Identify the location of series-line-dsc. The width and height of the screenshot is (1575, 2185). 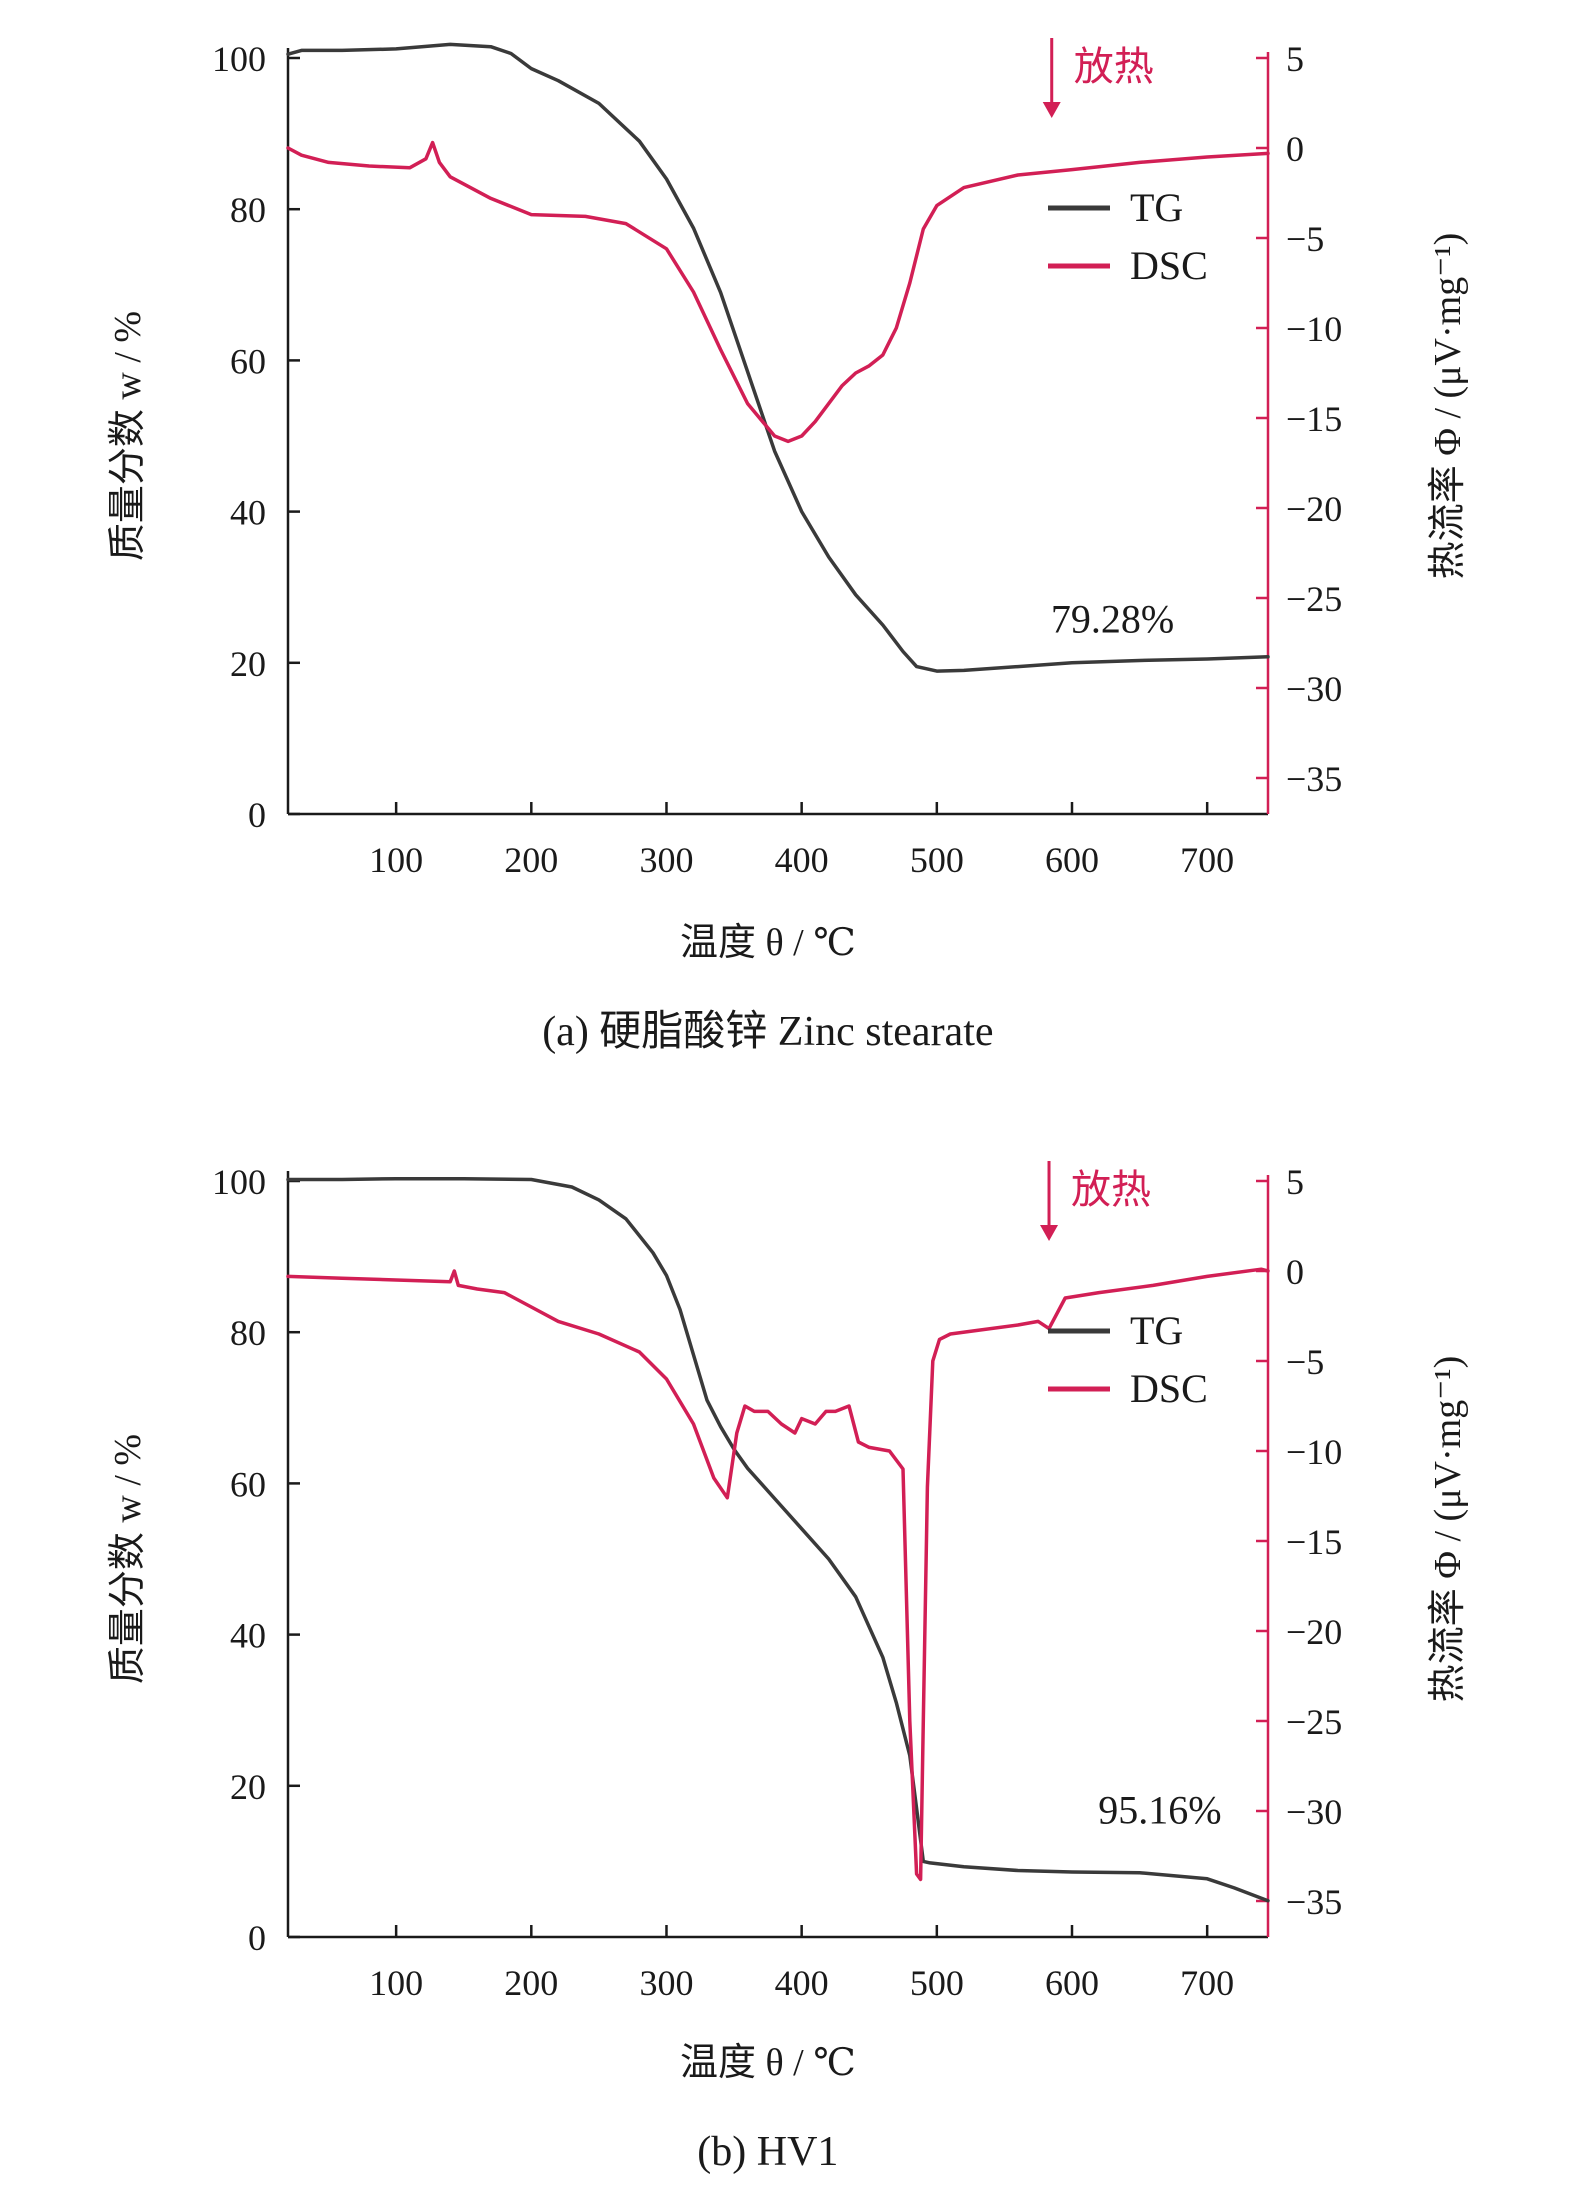
(778, 292).